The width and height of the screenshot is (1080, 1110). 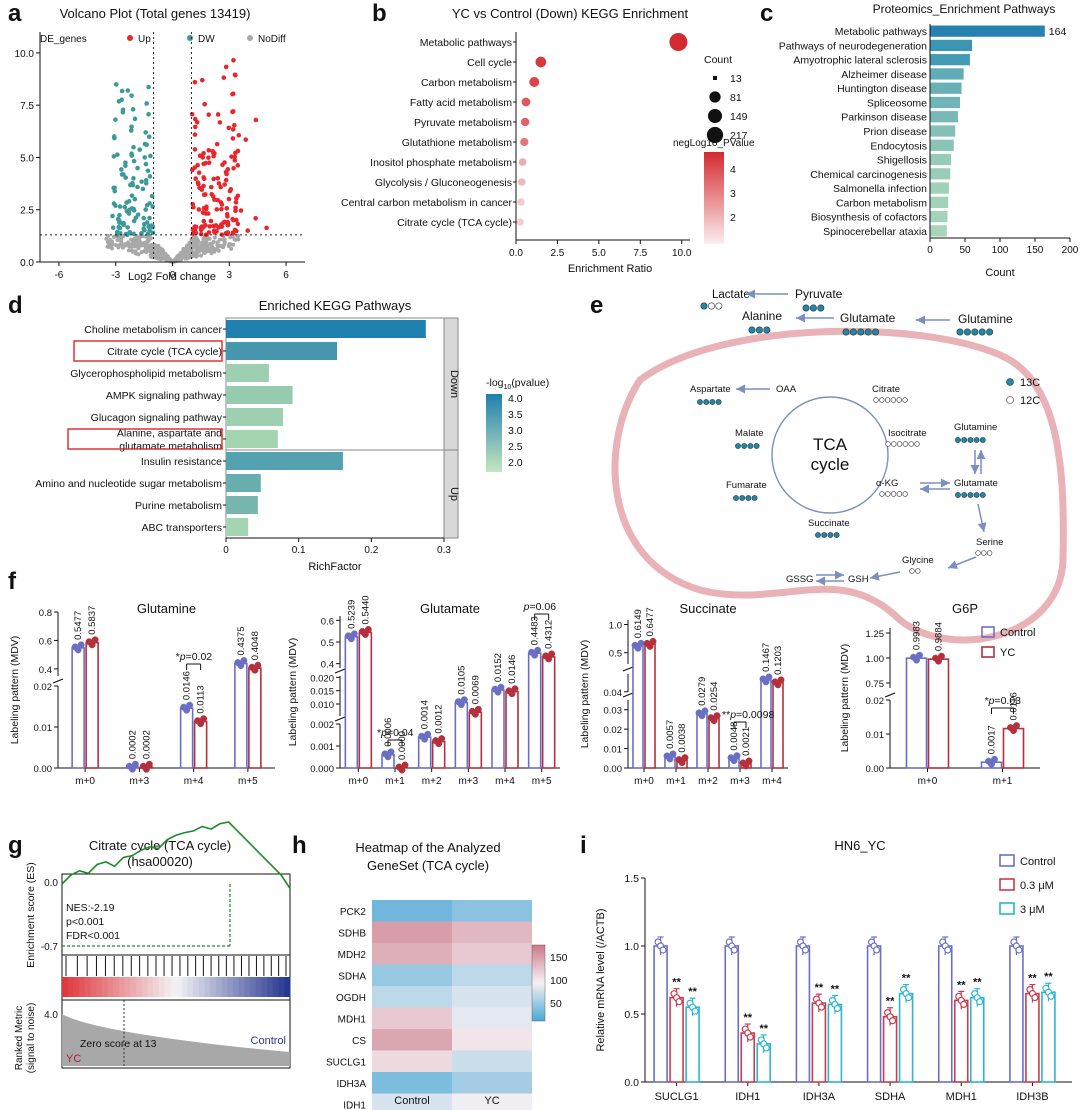 What do you see at coordinates (875, 634) in the screenshot?
I see `mdv-y-tick-label: 1.25` at bounding box center [875, 634].